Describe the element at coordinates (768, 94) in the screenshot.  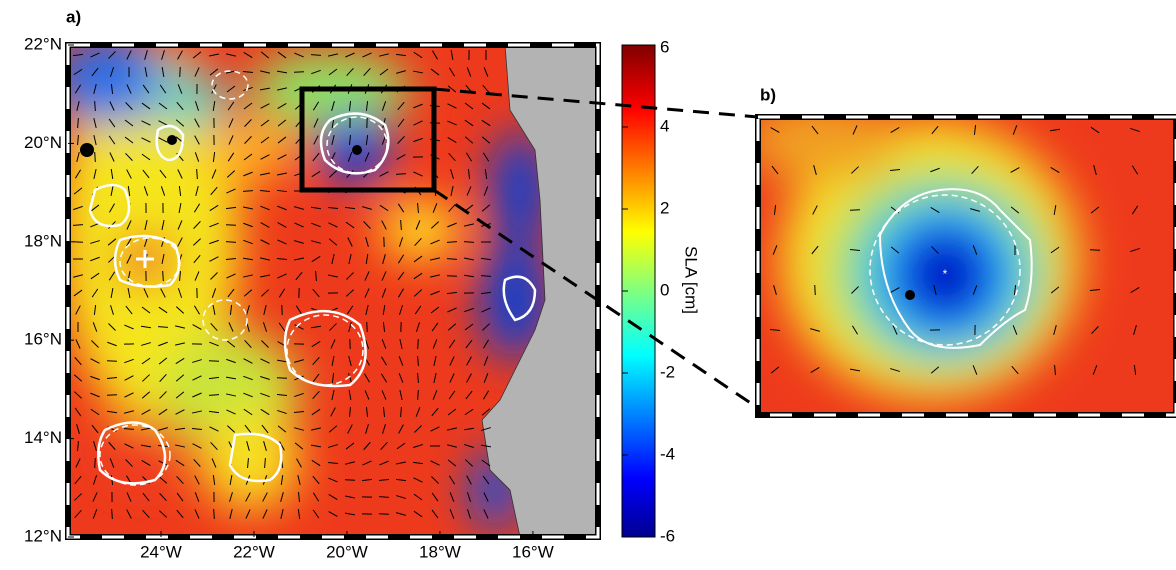
I see `panel-label: b)` at that location.